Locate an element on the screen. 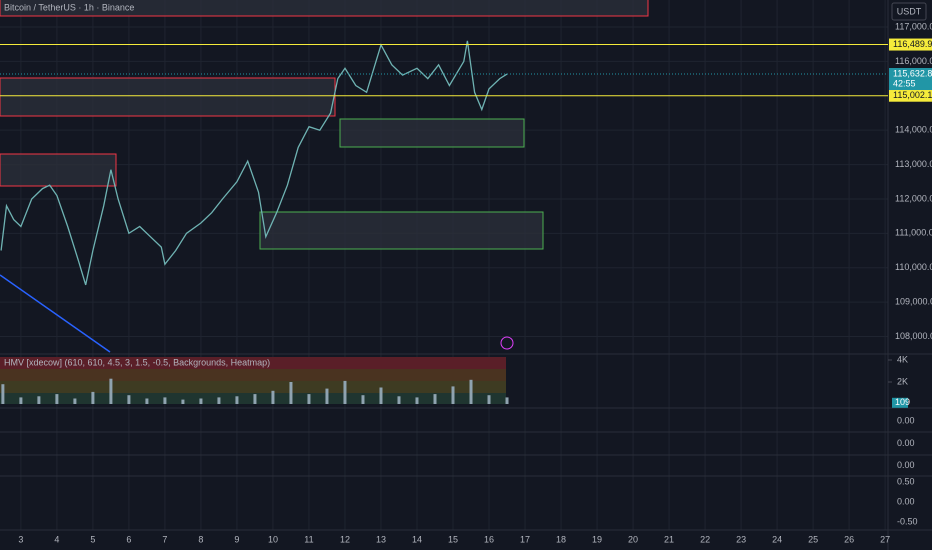 The image size is (932, 550). x-tick-label: 19 is located at coordinates (597, 539).